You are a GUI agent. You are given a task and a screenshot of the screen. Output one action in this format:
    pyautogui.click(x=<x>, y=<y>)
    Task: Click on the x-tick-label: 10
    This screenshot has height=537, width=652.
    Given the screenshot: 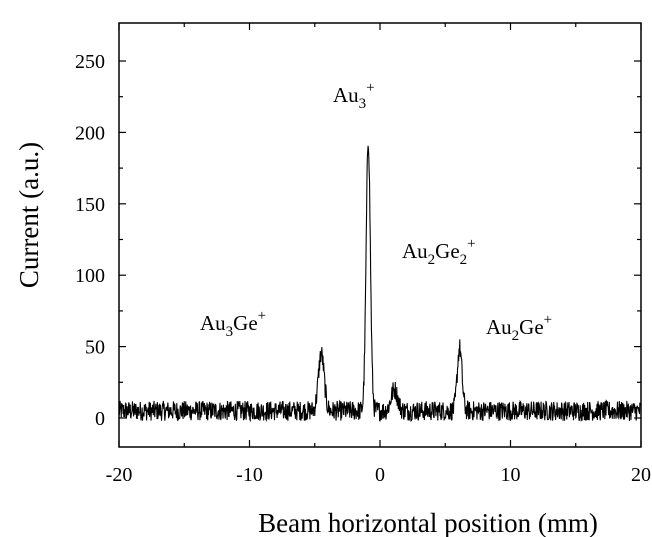 What is the action you would take?
    pyautogui.click(x=511, y=475)
    